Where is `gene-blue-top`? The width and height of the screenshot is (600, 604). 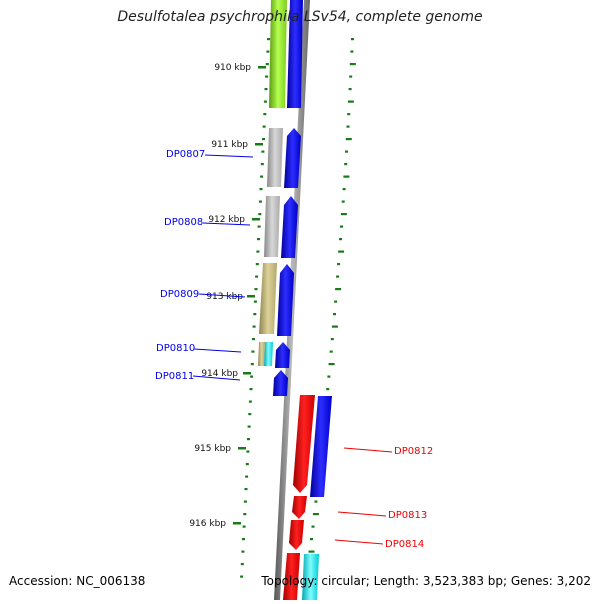 gene-blue-top is located at coordinates (295, 54).